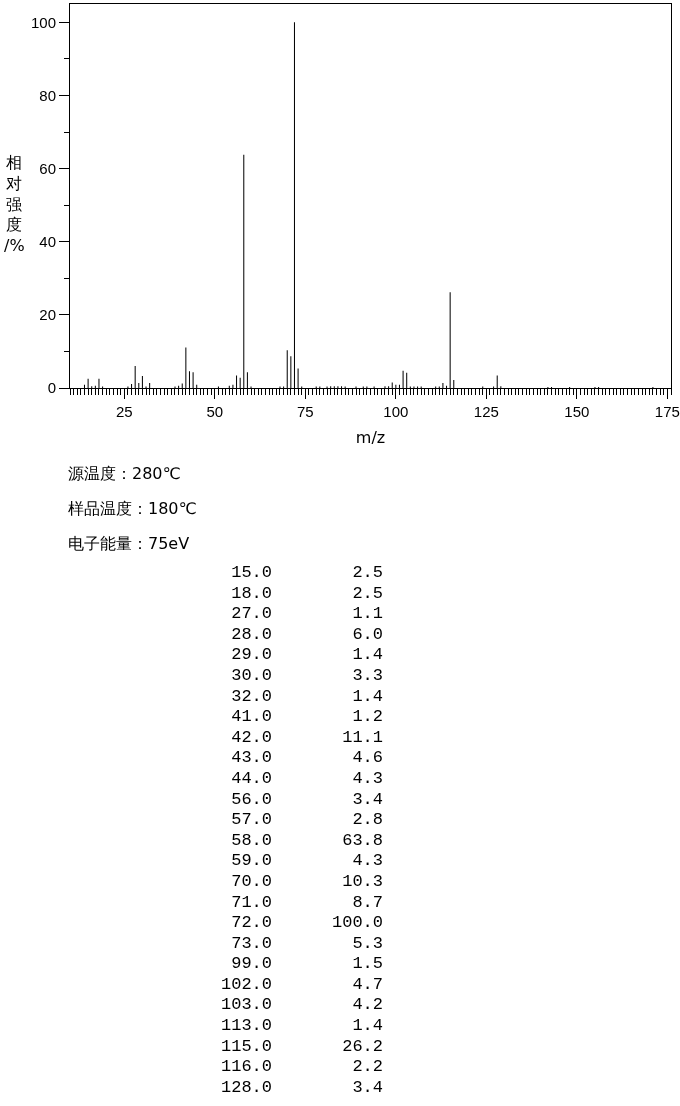 The height and width of the screenshot is (1106, 680). What do you see at coordinates (251, 800) in the screenshot?
I see `category-label: 56.0` at bounding box center [251, 800].